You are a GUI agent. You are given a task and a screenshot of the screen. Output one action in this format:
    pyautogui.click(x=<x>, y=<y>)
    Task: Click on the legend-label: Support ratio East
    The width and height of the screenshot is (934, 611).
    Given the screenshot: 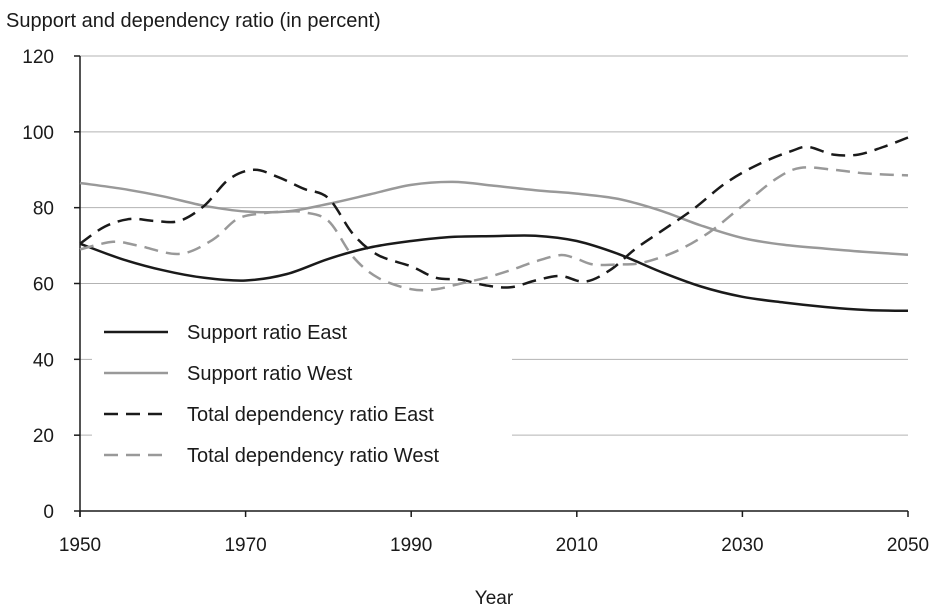 What is the action you would take?
    pyautogui.click(x=267, y=333)
    